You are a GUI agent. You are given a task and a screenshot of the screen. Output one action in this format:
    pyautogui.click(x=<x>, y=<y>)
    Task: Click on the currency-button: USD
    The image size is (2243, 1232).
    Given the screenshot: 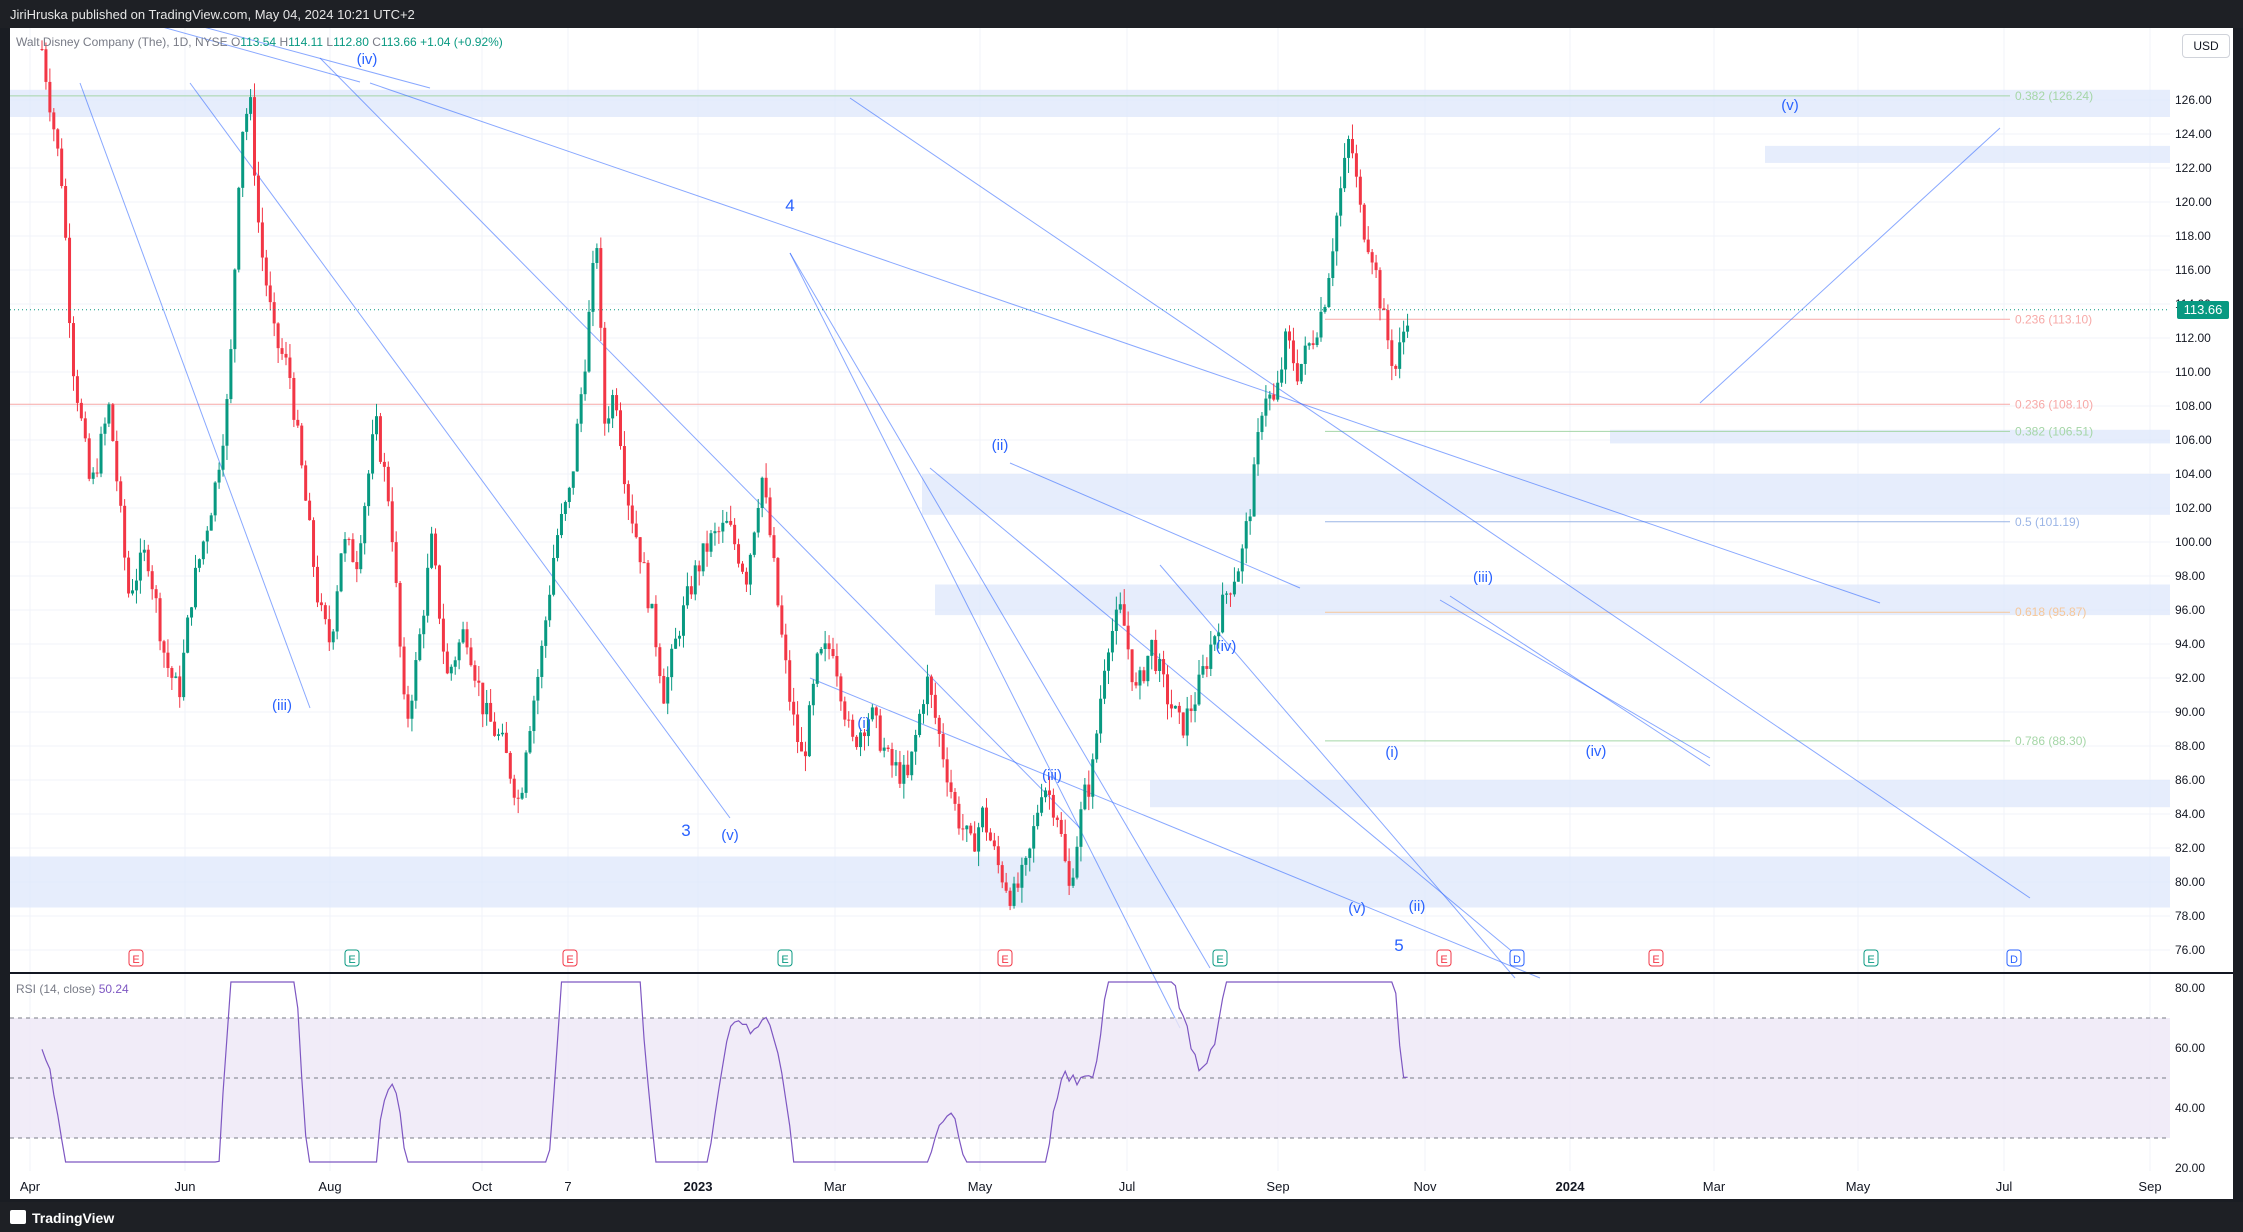 What is the action you would take?
    pyautogui.click(x=2206, y=46)
    